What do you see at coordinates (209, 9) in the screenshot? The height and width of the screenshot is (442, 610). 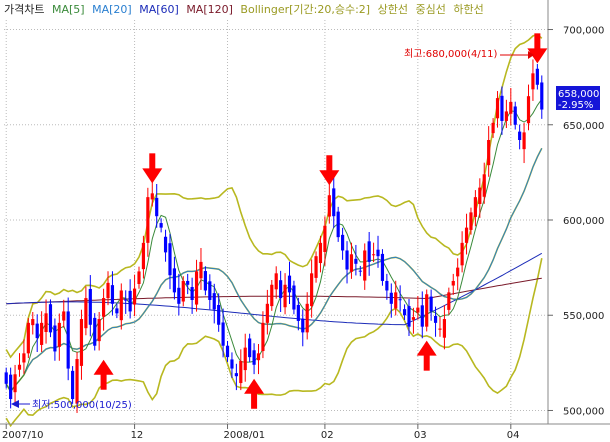 I see `legend-ma120: MA[120]` at bounding box center [209, 9].